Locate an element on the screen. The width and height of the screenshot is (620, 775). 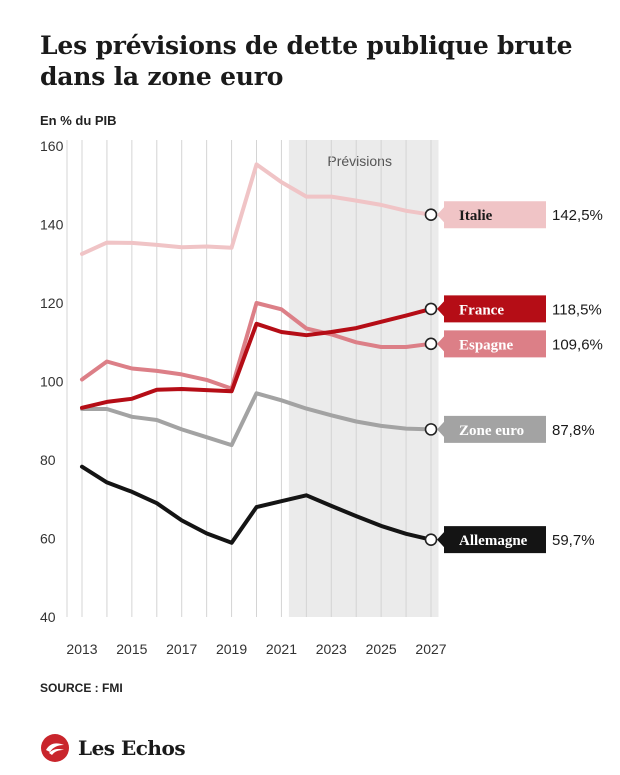
series-value-zone_euro: 87,8% is located at coordinates (573, 430).